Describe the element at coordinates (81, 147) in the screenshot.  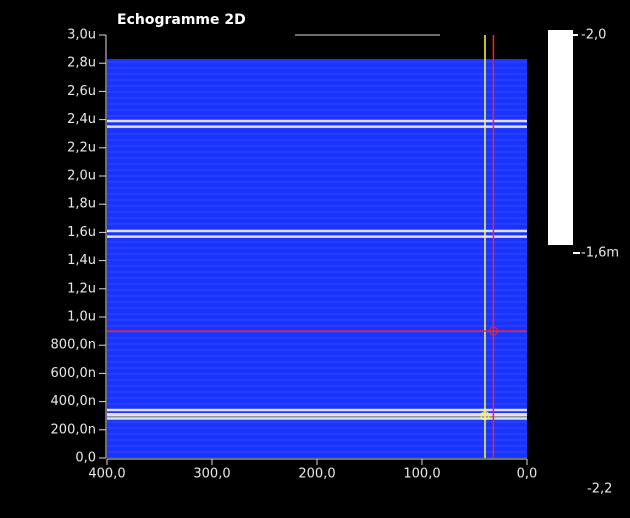
I see `y-tick-label: 2,2u` at that location.